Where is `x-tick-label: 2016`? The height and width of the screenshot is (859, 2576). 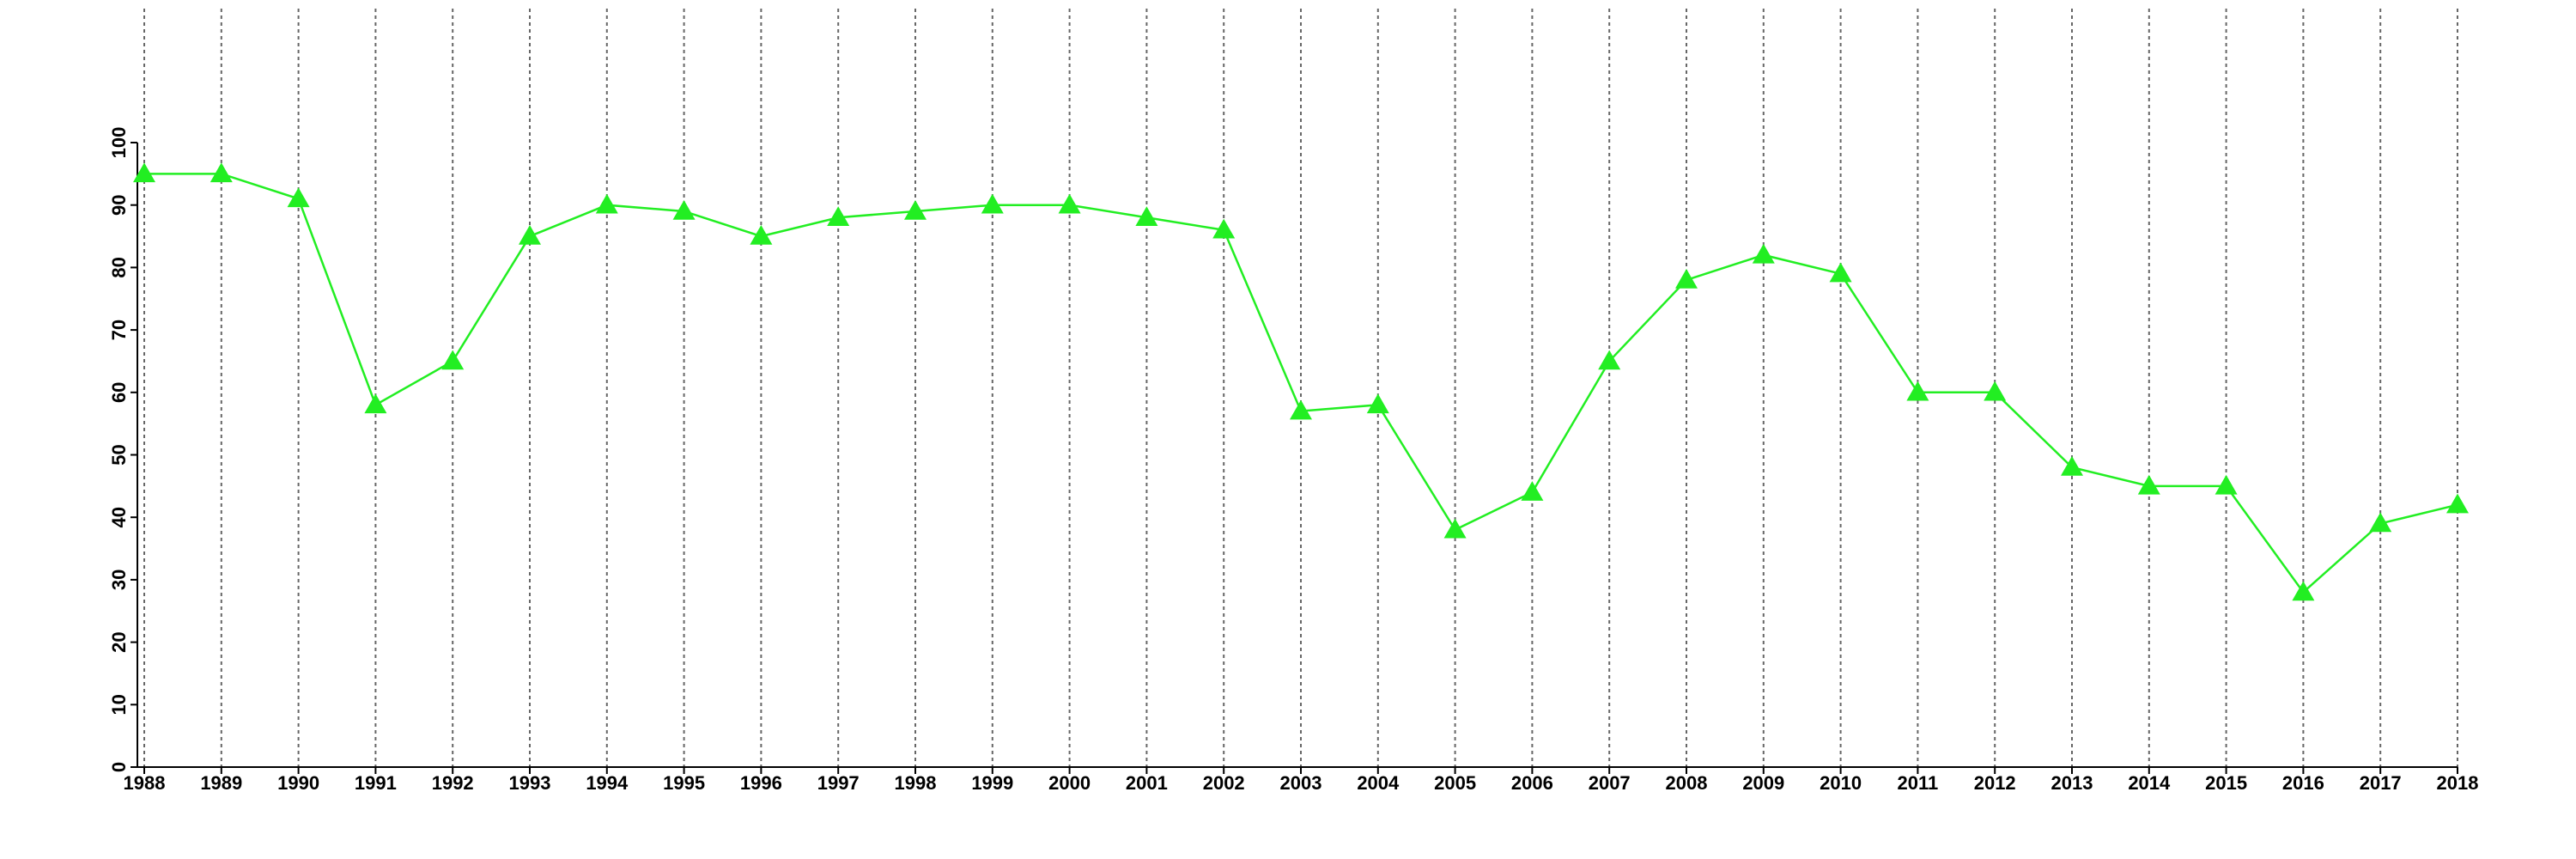 x-tick-label: 2016 is located at coordinates (2303, 783).